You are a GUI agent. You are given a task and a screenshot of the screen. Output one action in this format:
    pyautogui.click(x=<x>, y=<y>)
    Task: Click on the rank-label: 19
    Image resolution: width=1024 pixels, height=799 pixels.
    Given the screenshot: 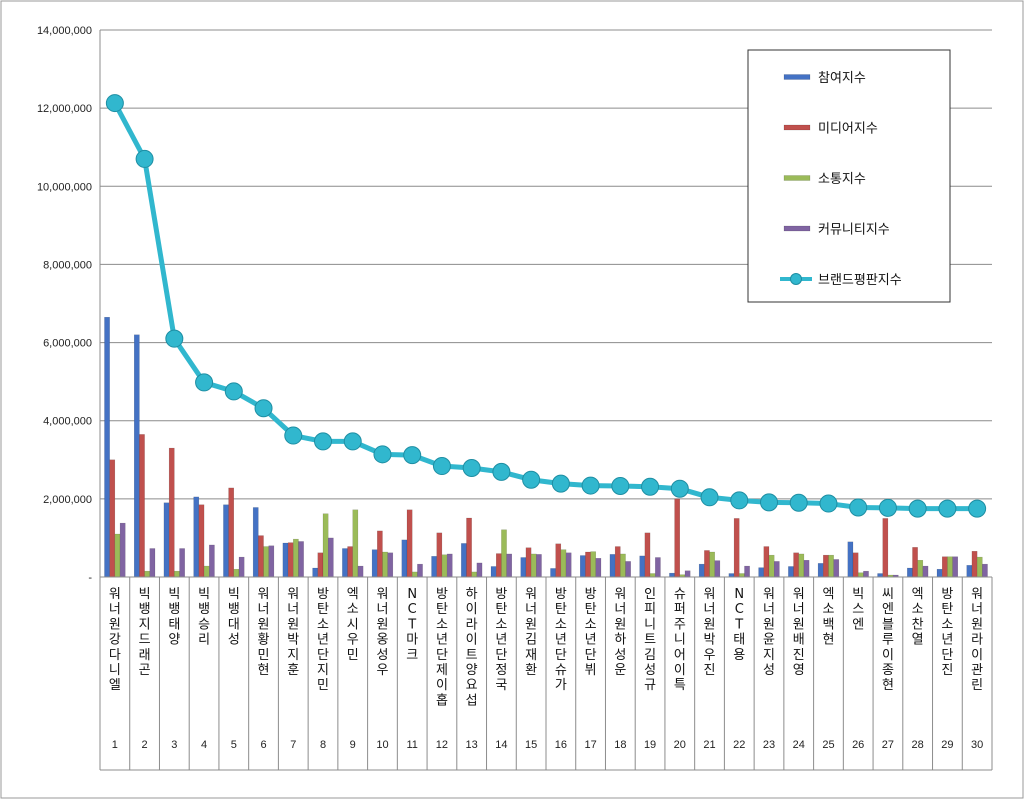 What is the action you would take?
    pyautogui.click(x=650, y=745)
    